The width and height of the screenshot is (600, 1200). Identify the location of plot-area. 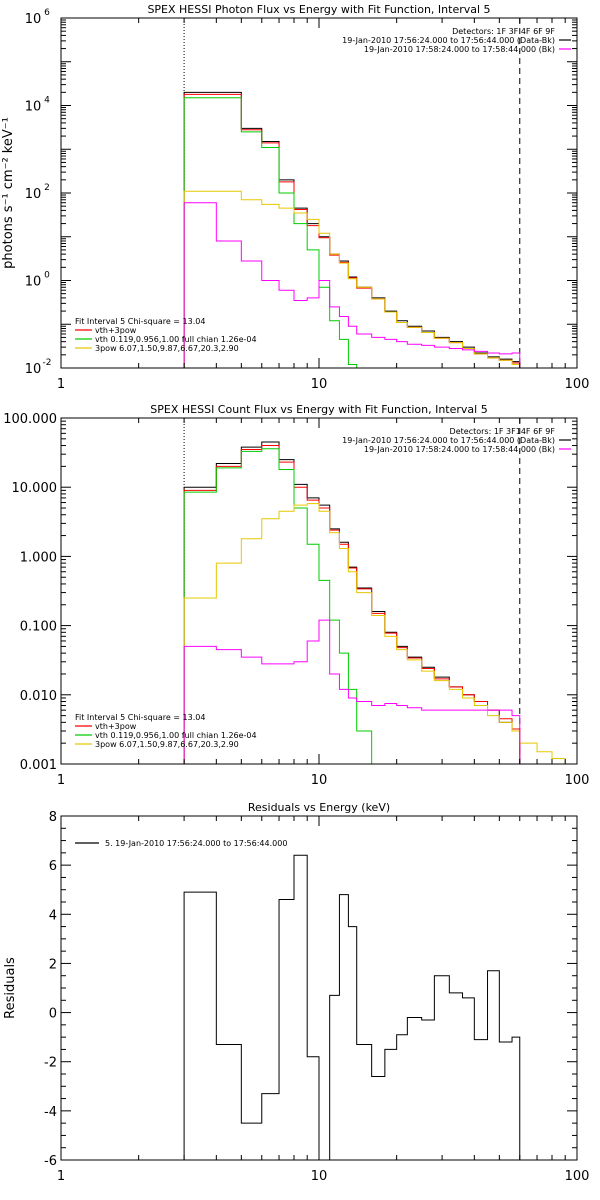
(352, 1007).